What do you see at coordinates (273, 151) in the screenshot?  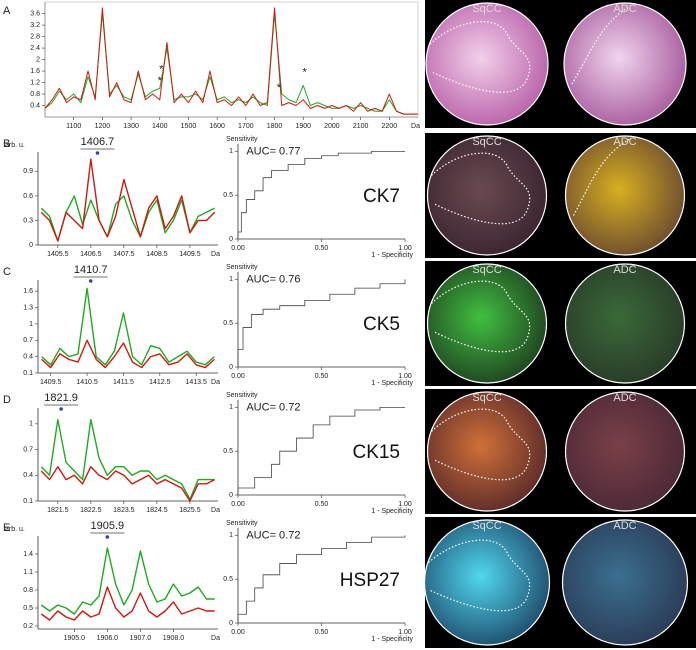 I see `annotation: AUC= 0.77` at bounding box center [273, 151].